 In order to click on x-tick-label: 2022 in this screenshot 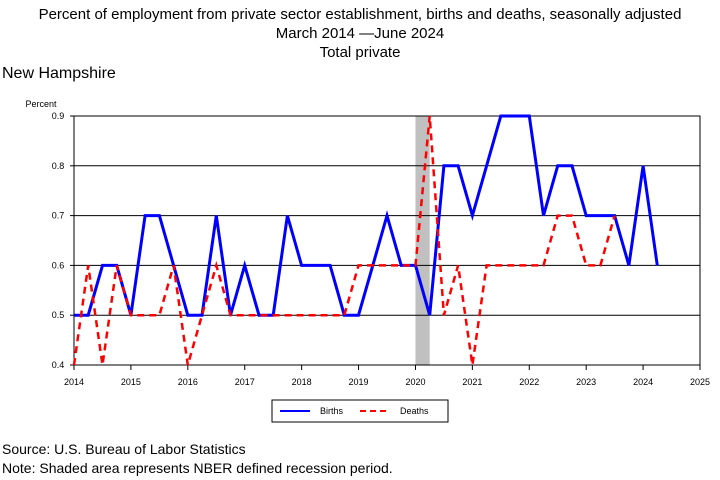, I will do `click(529, 382)`.